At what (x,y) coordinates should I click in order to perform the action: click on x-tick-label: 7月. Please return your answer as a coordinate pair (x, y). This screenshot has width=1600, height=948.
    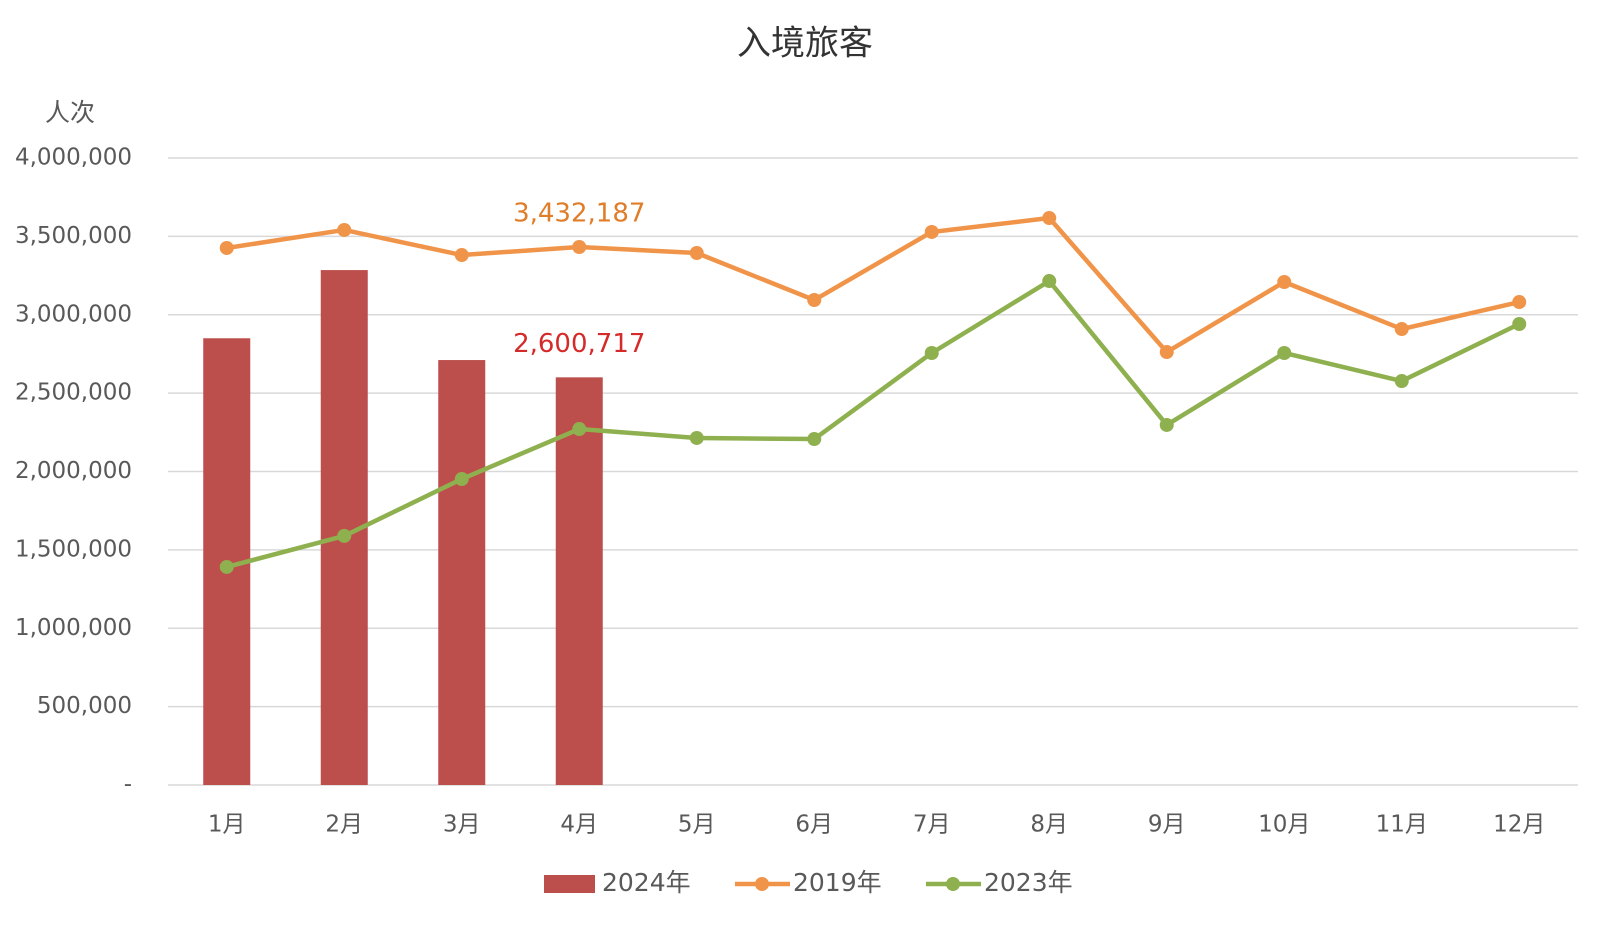
    Looking at the image, I should click on (932, 825).